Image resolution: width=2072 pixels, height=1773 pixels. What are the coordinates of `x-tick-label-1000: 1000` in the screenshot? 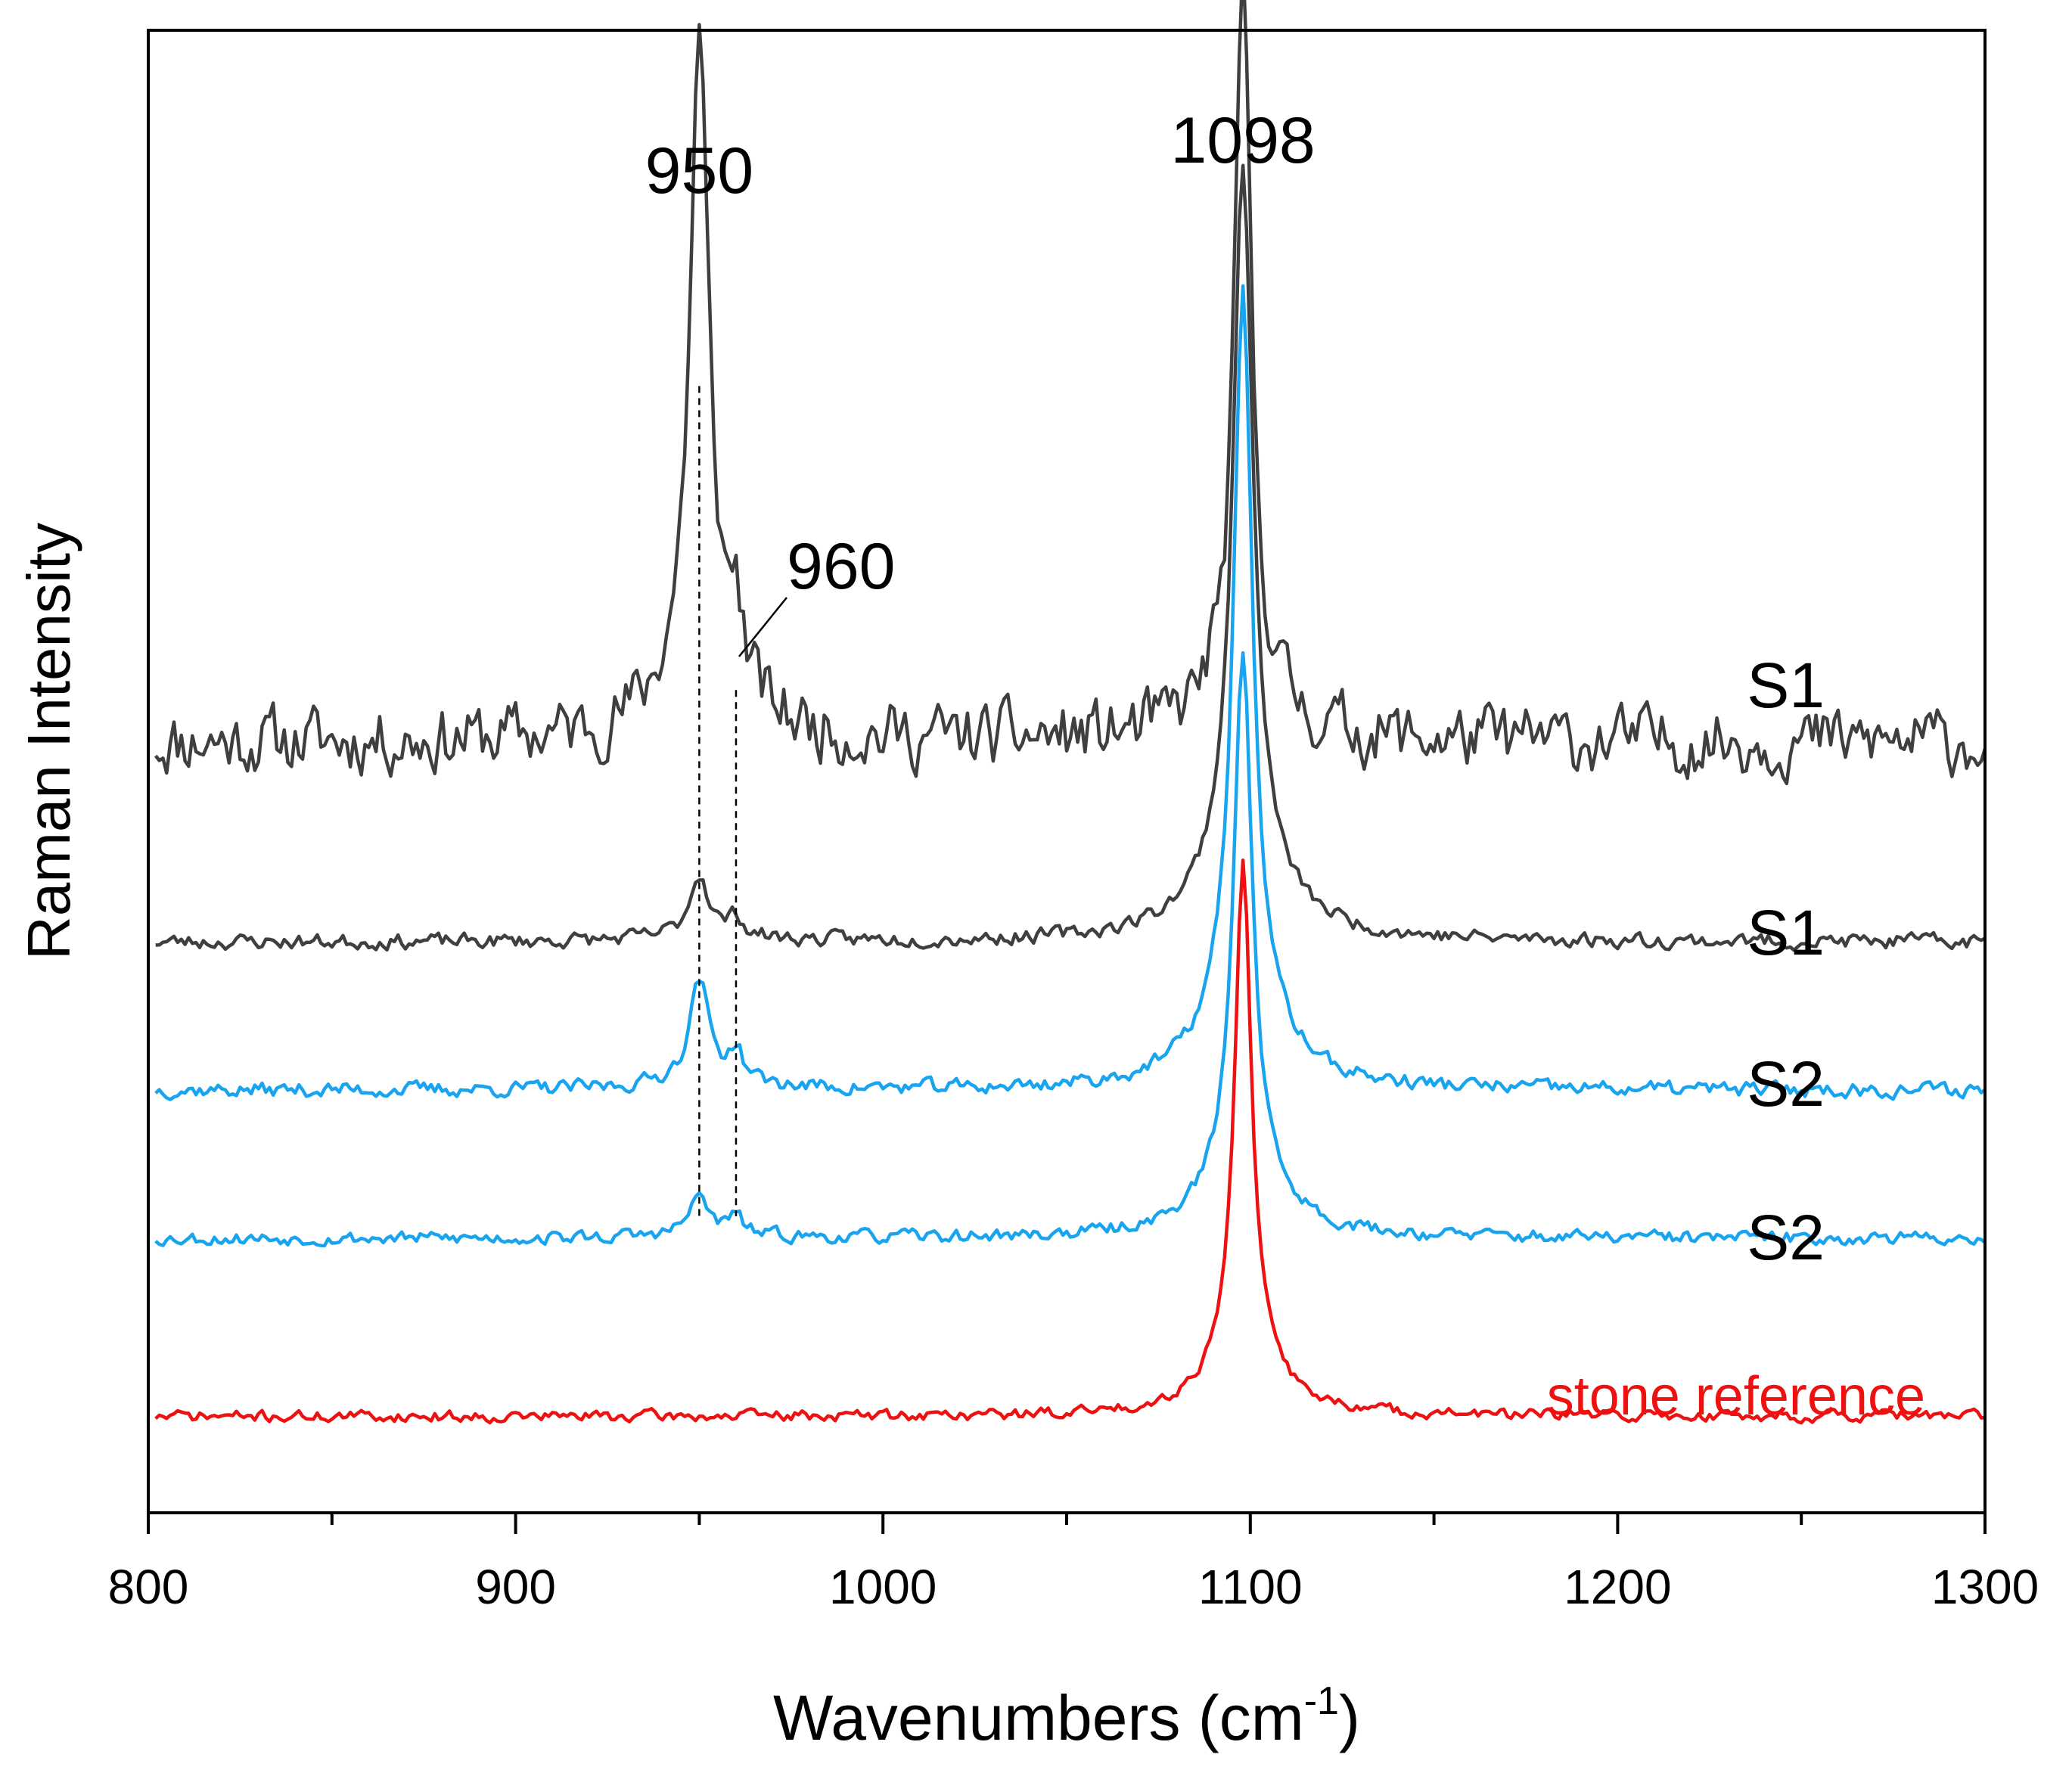 It's located at (883, 1587).